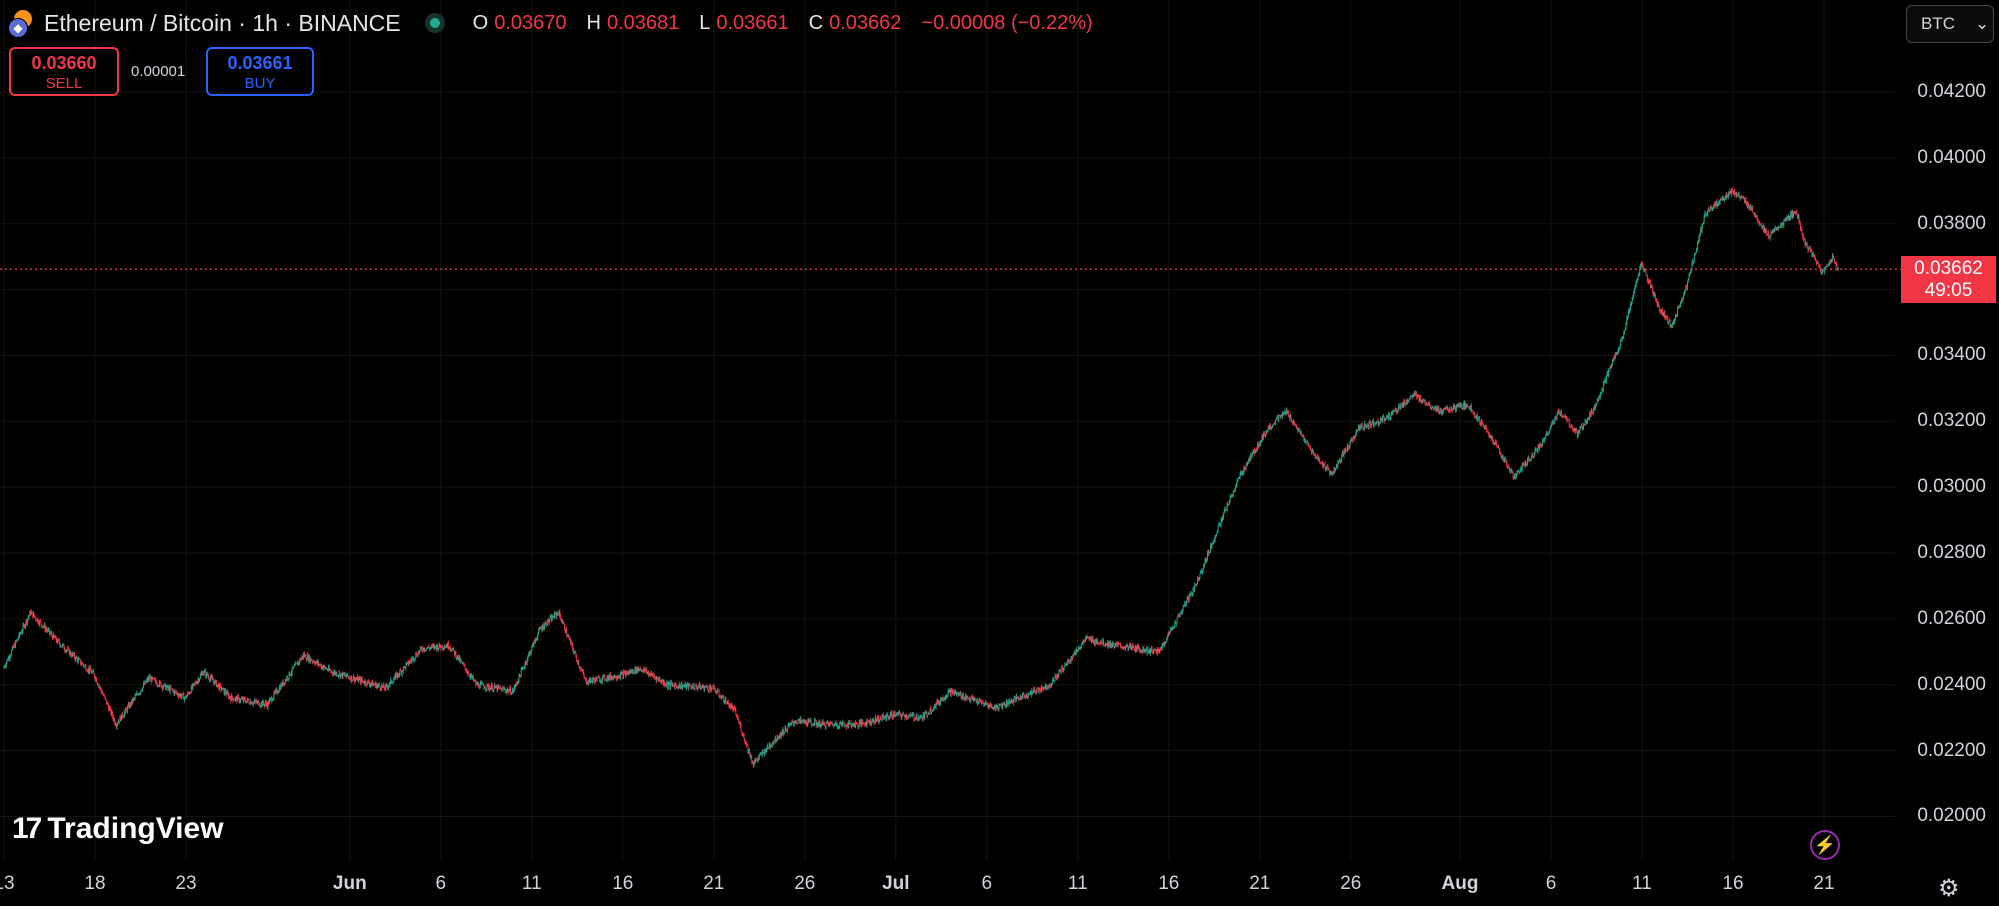  Describe the element at coordinates (1825, 845) in the screenshot. I see `lightning-icon: ⚡` at that location.